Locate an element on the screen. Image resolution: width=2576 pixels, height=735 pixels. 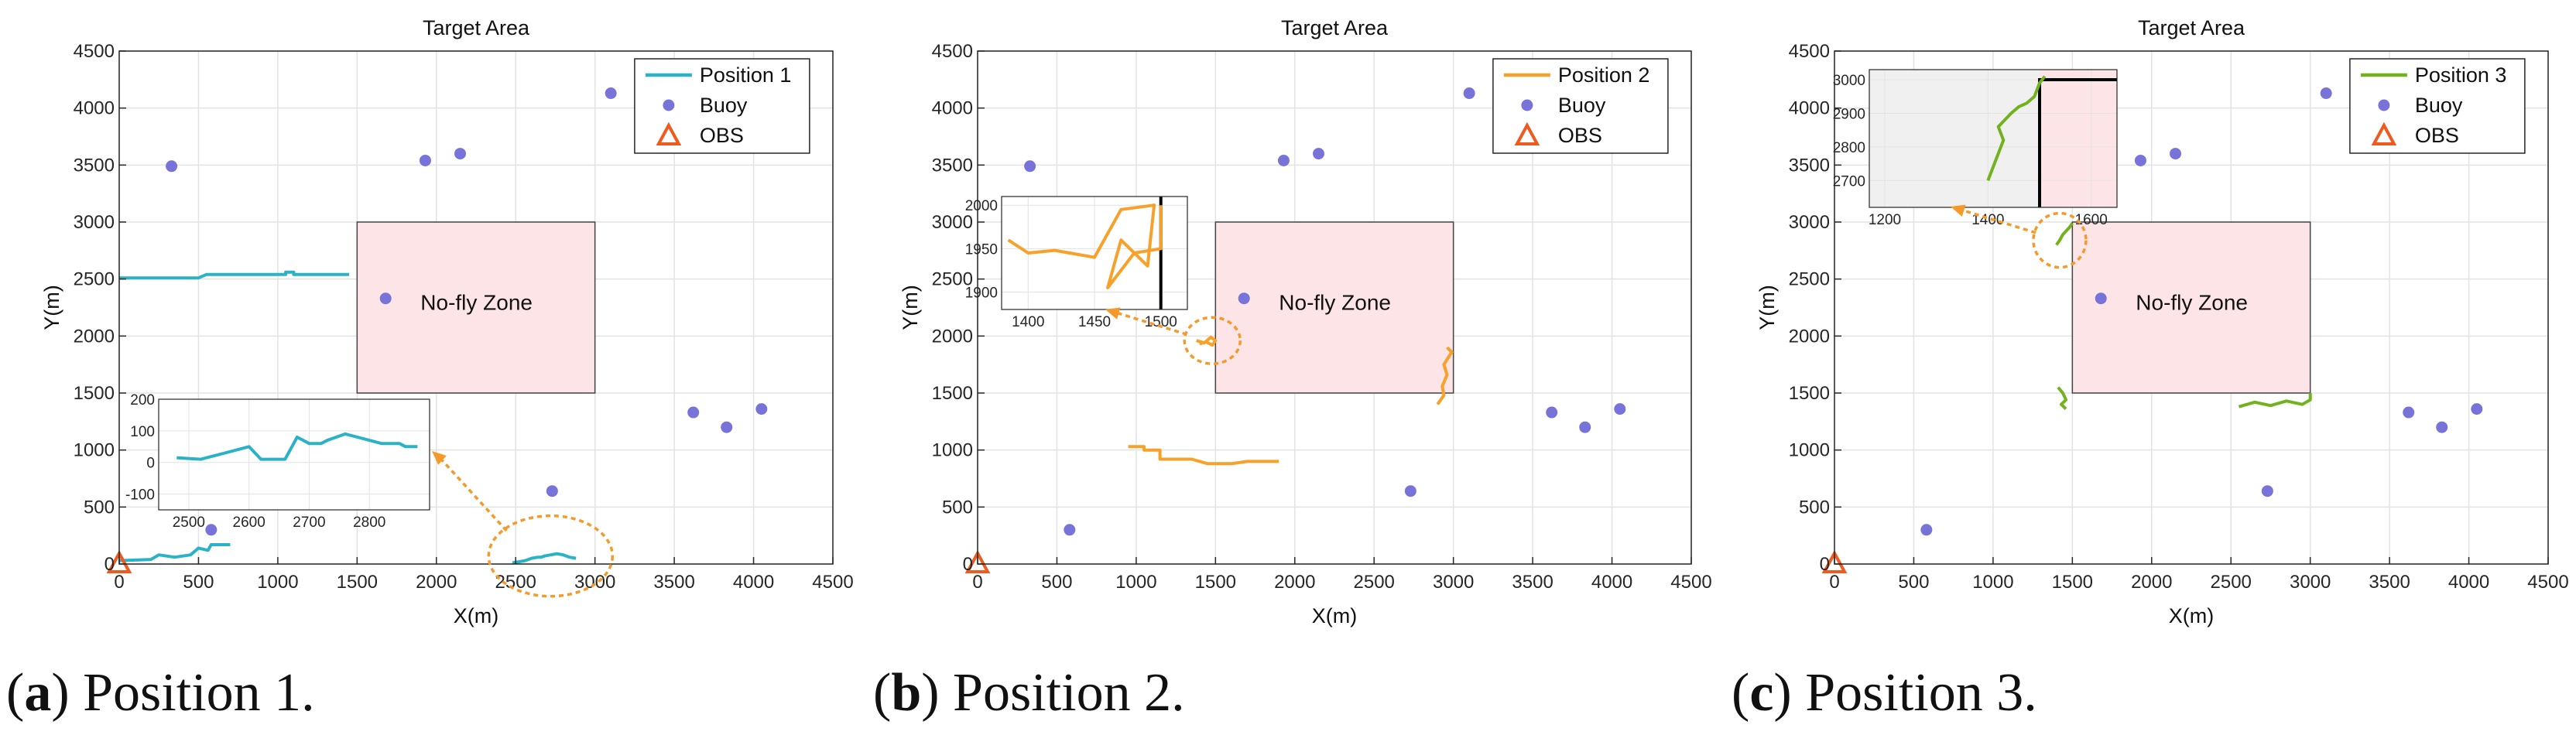
y-tick-label: 3500 is located at coordinates (1809, 165).